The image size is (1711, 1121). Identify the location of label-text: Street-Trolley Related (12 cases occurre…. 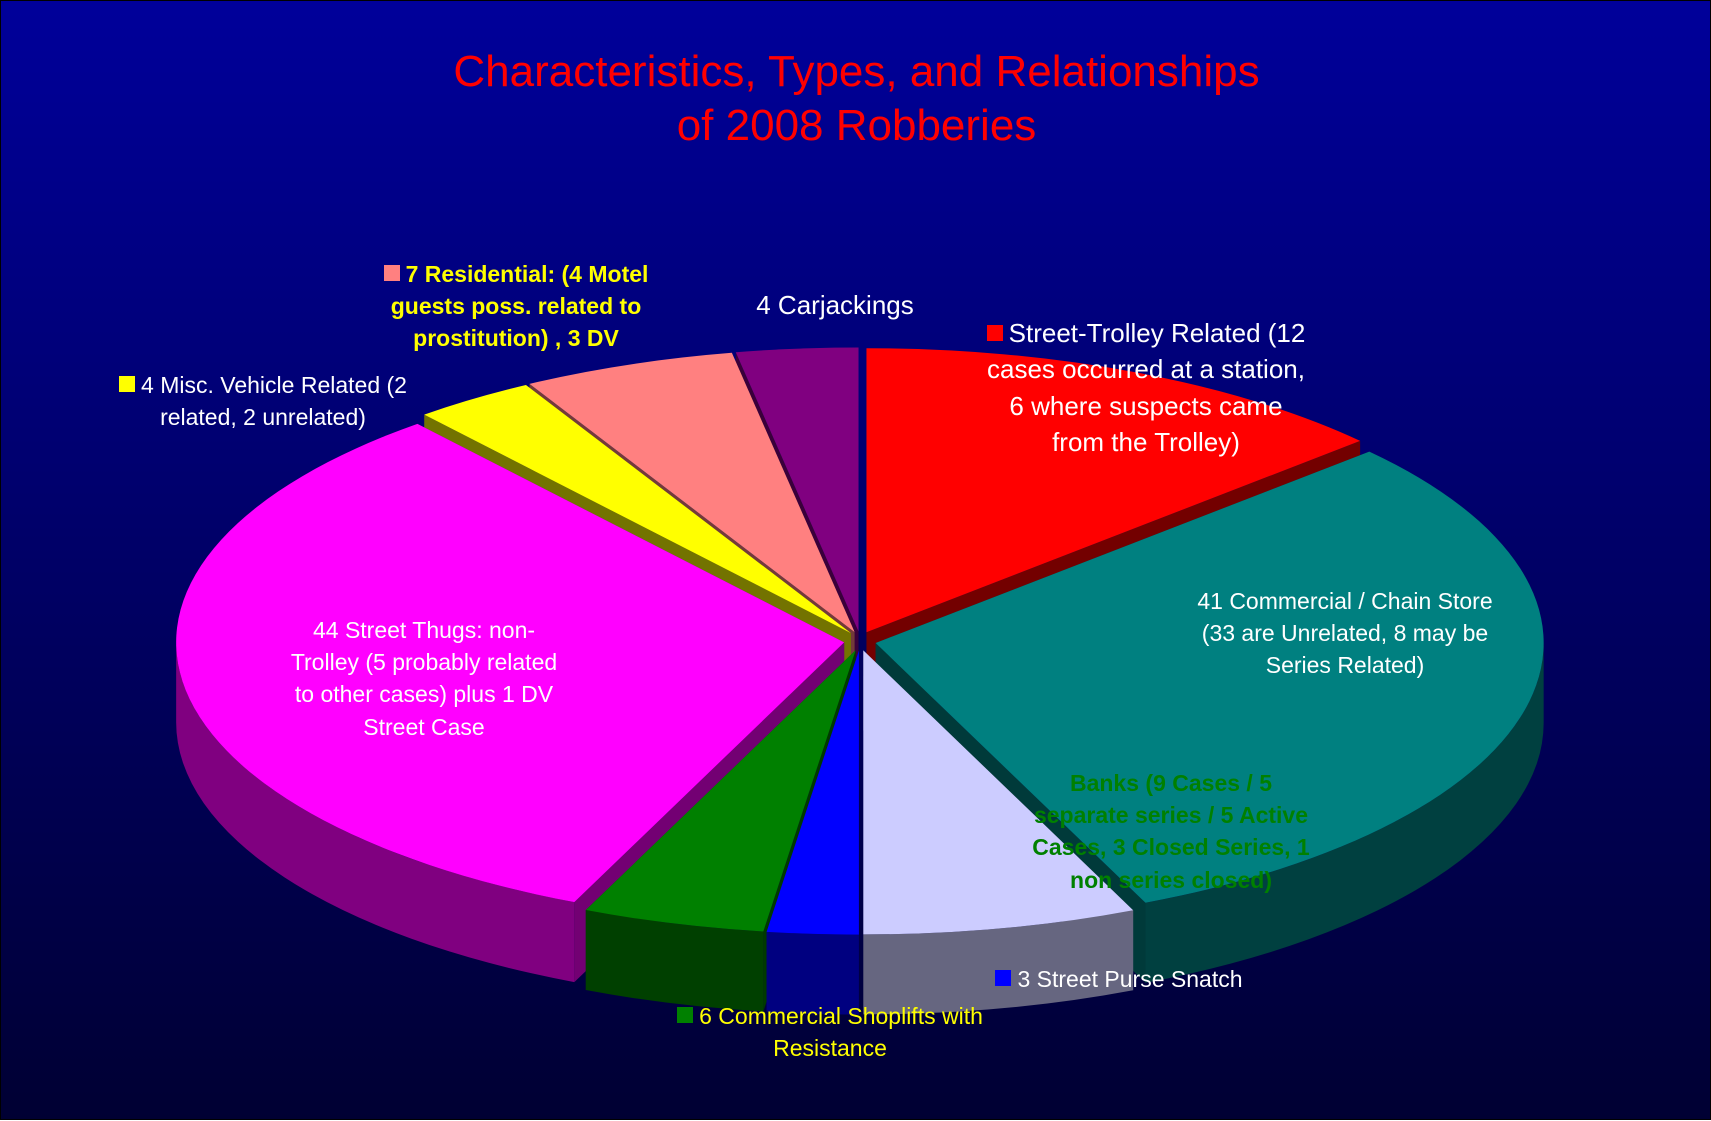
(1146, 388).